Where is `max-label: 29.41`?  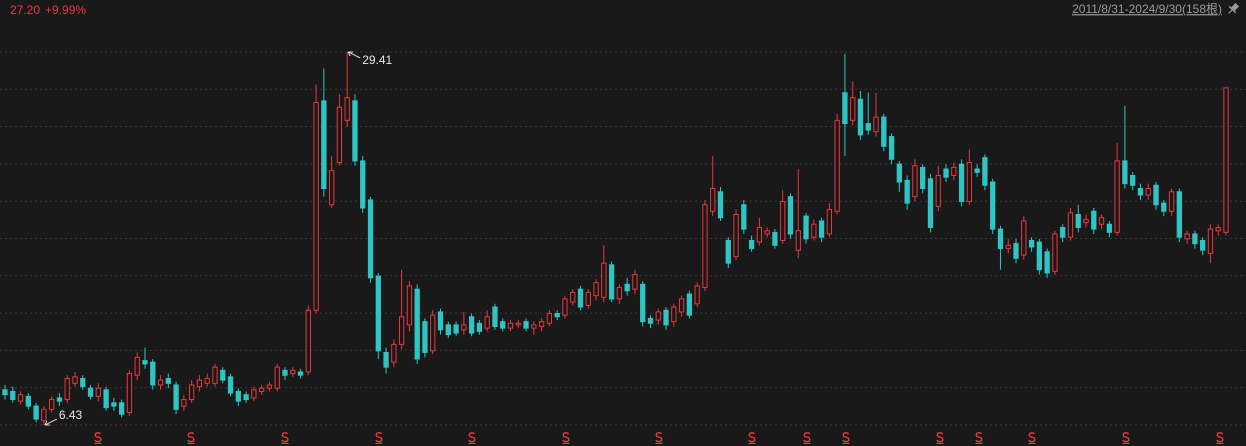 max-label: 29.41 is located at coordinates (377, 60).